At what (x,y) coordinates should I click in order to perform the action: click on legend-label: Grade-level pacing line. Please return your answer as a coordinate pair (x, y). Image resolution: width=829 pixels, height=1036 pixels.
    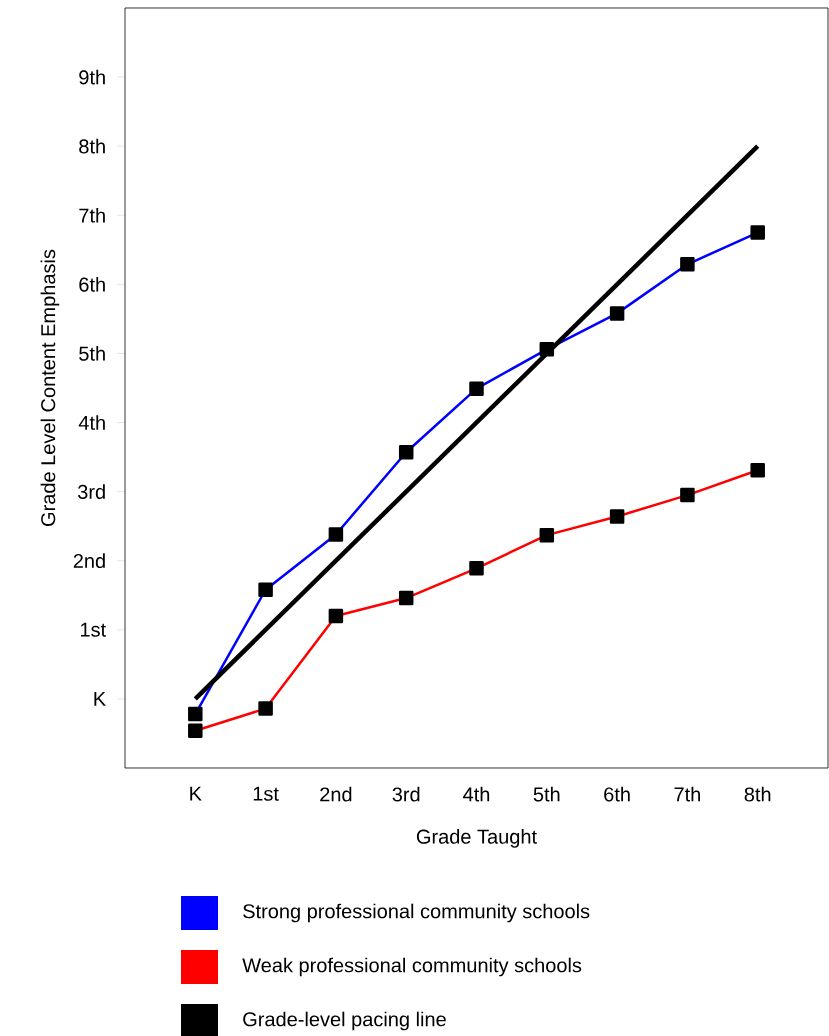
    Looking at the image, I should click on (344, 1021).